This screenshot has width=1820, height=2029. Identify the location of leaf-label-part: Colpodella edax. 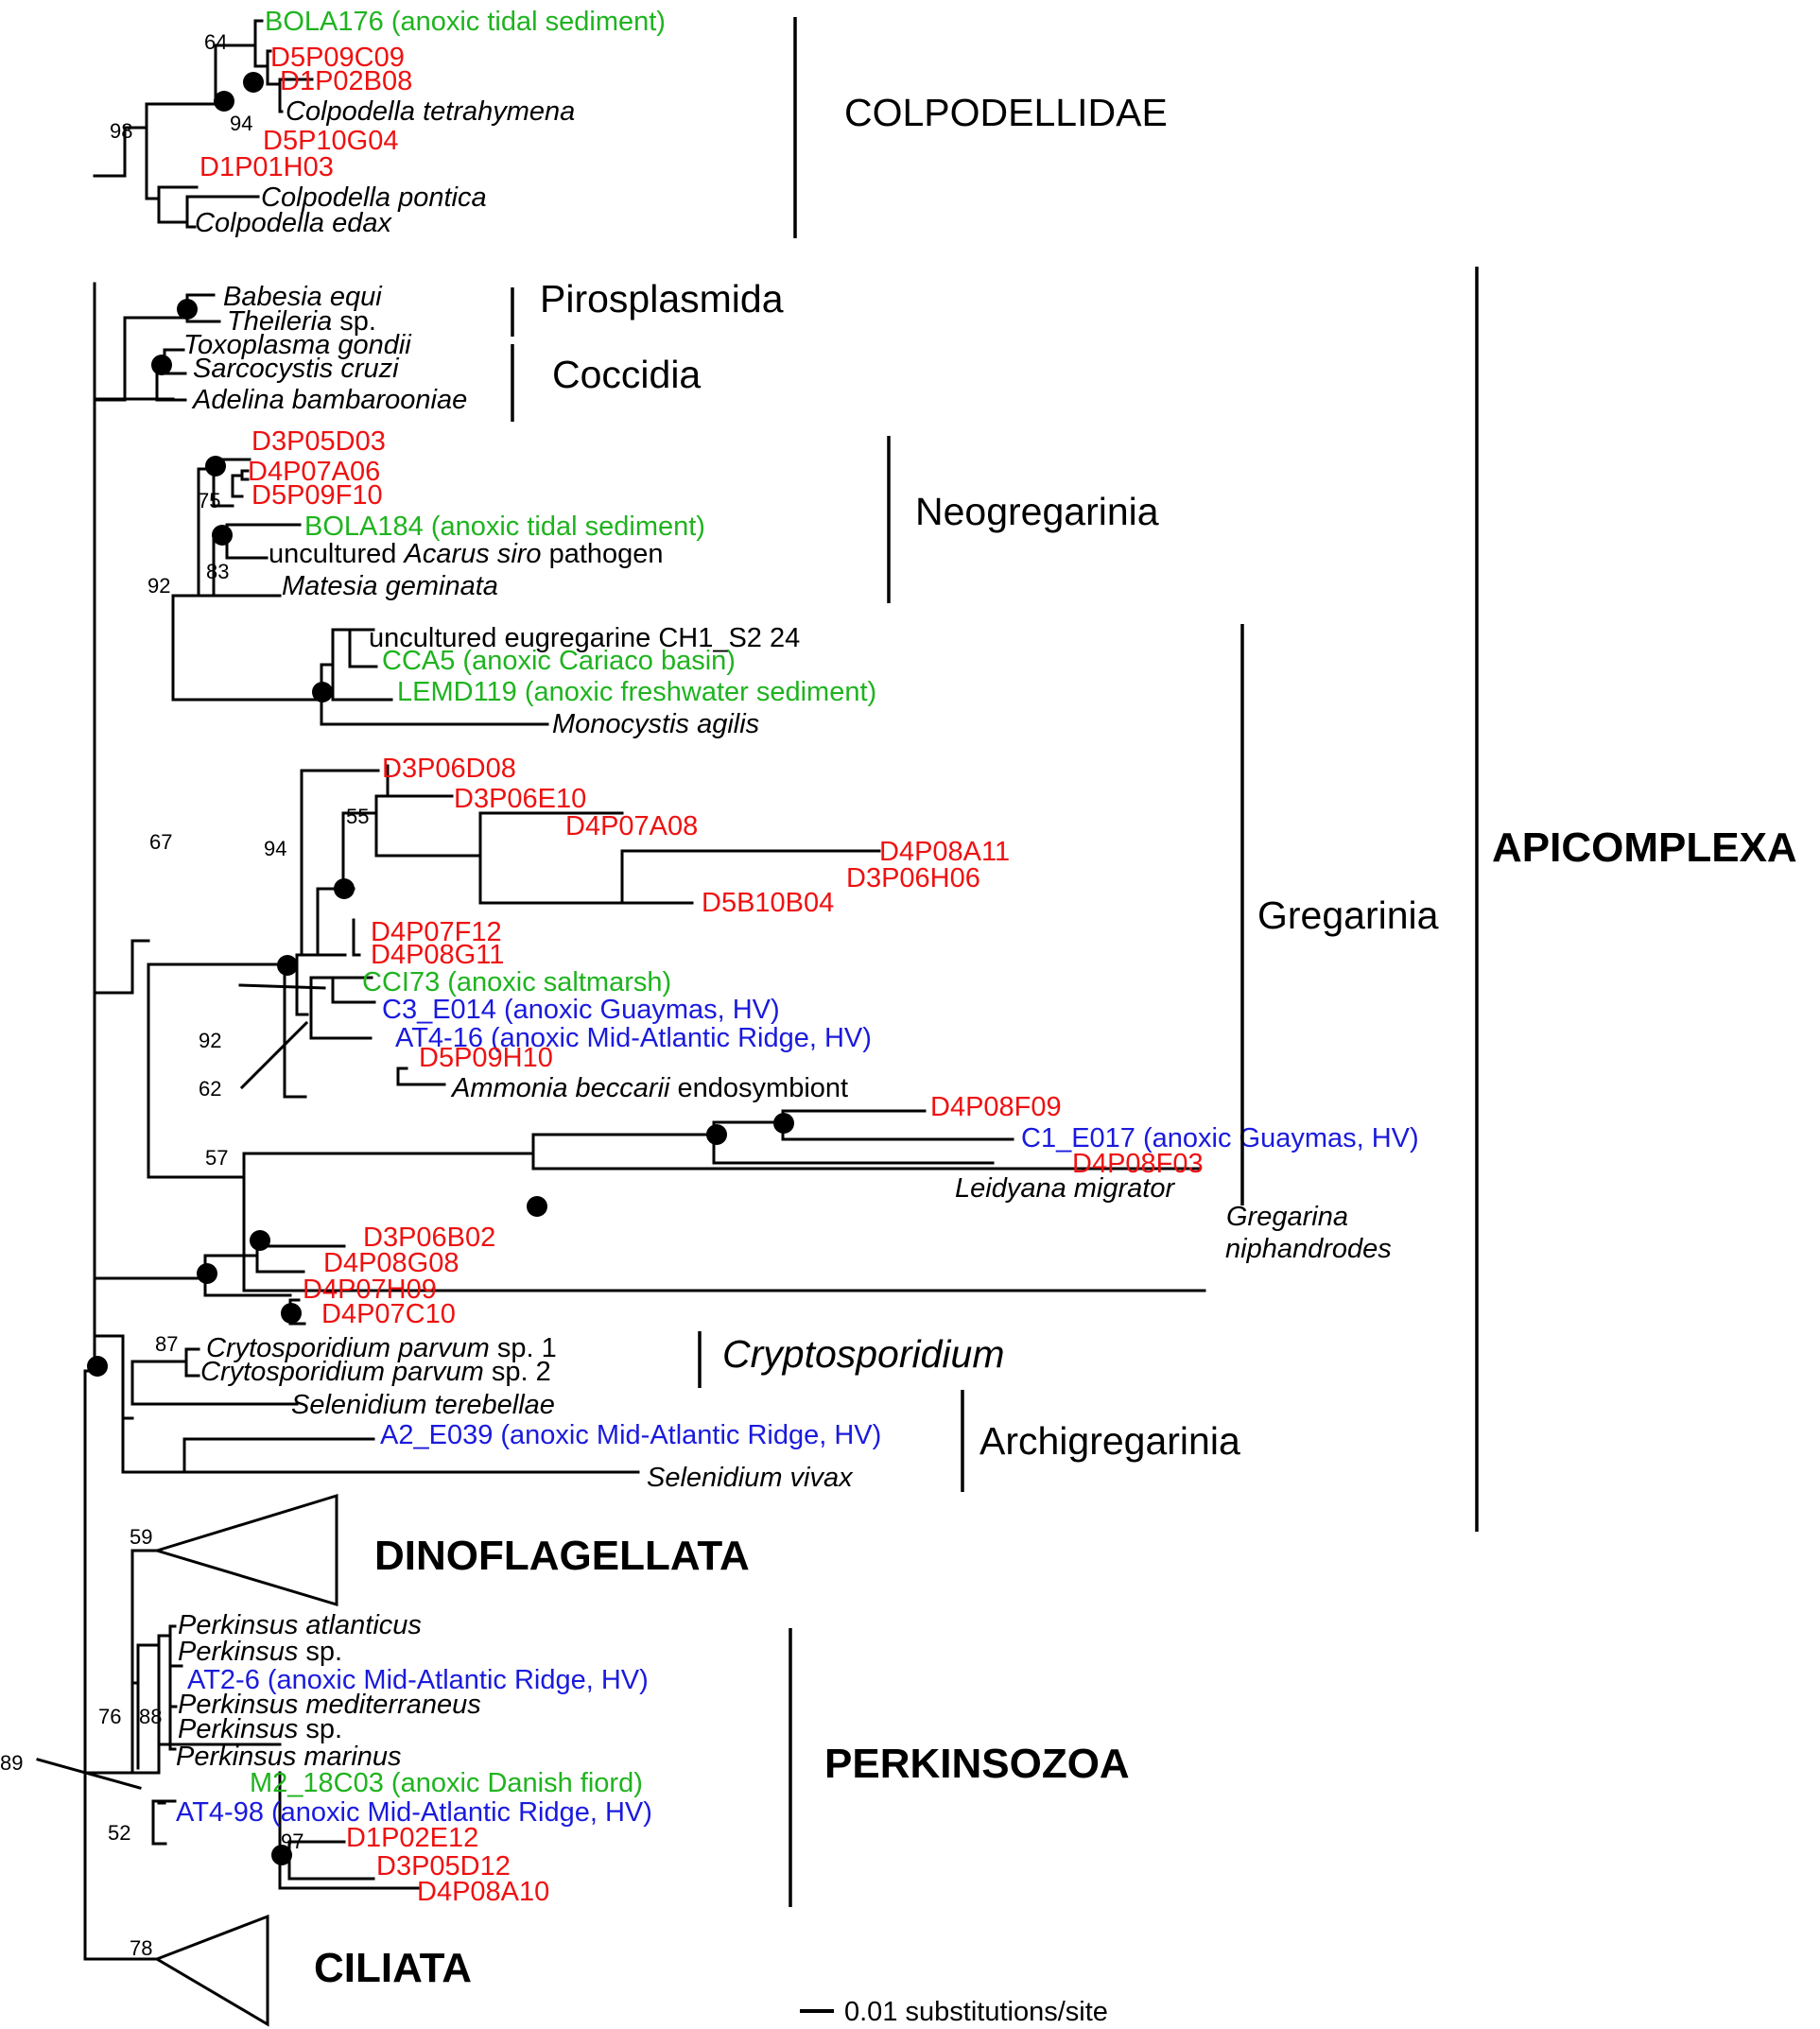
(293, 223).